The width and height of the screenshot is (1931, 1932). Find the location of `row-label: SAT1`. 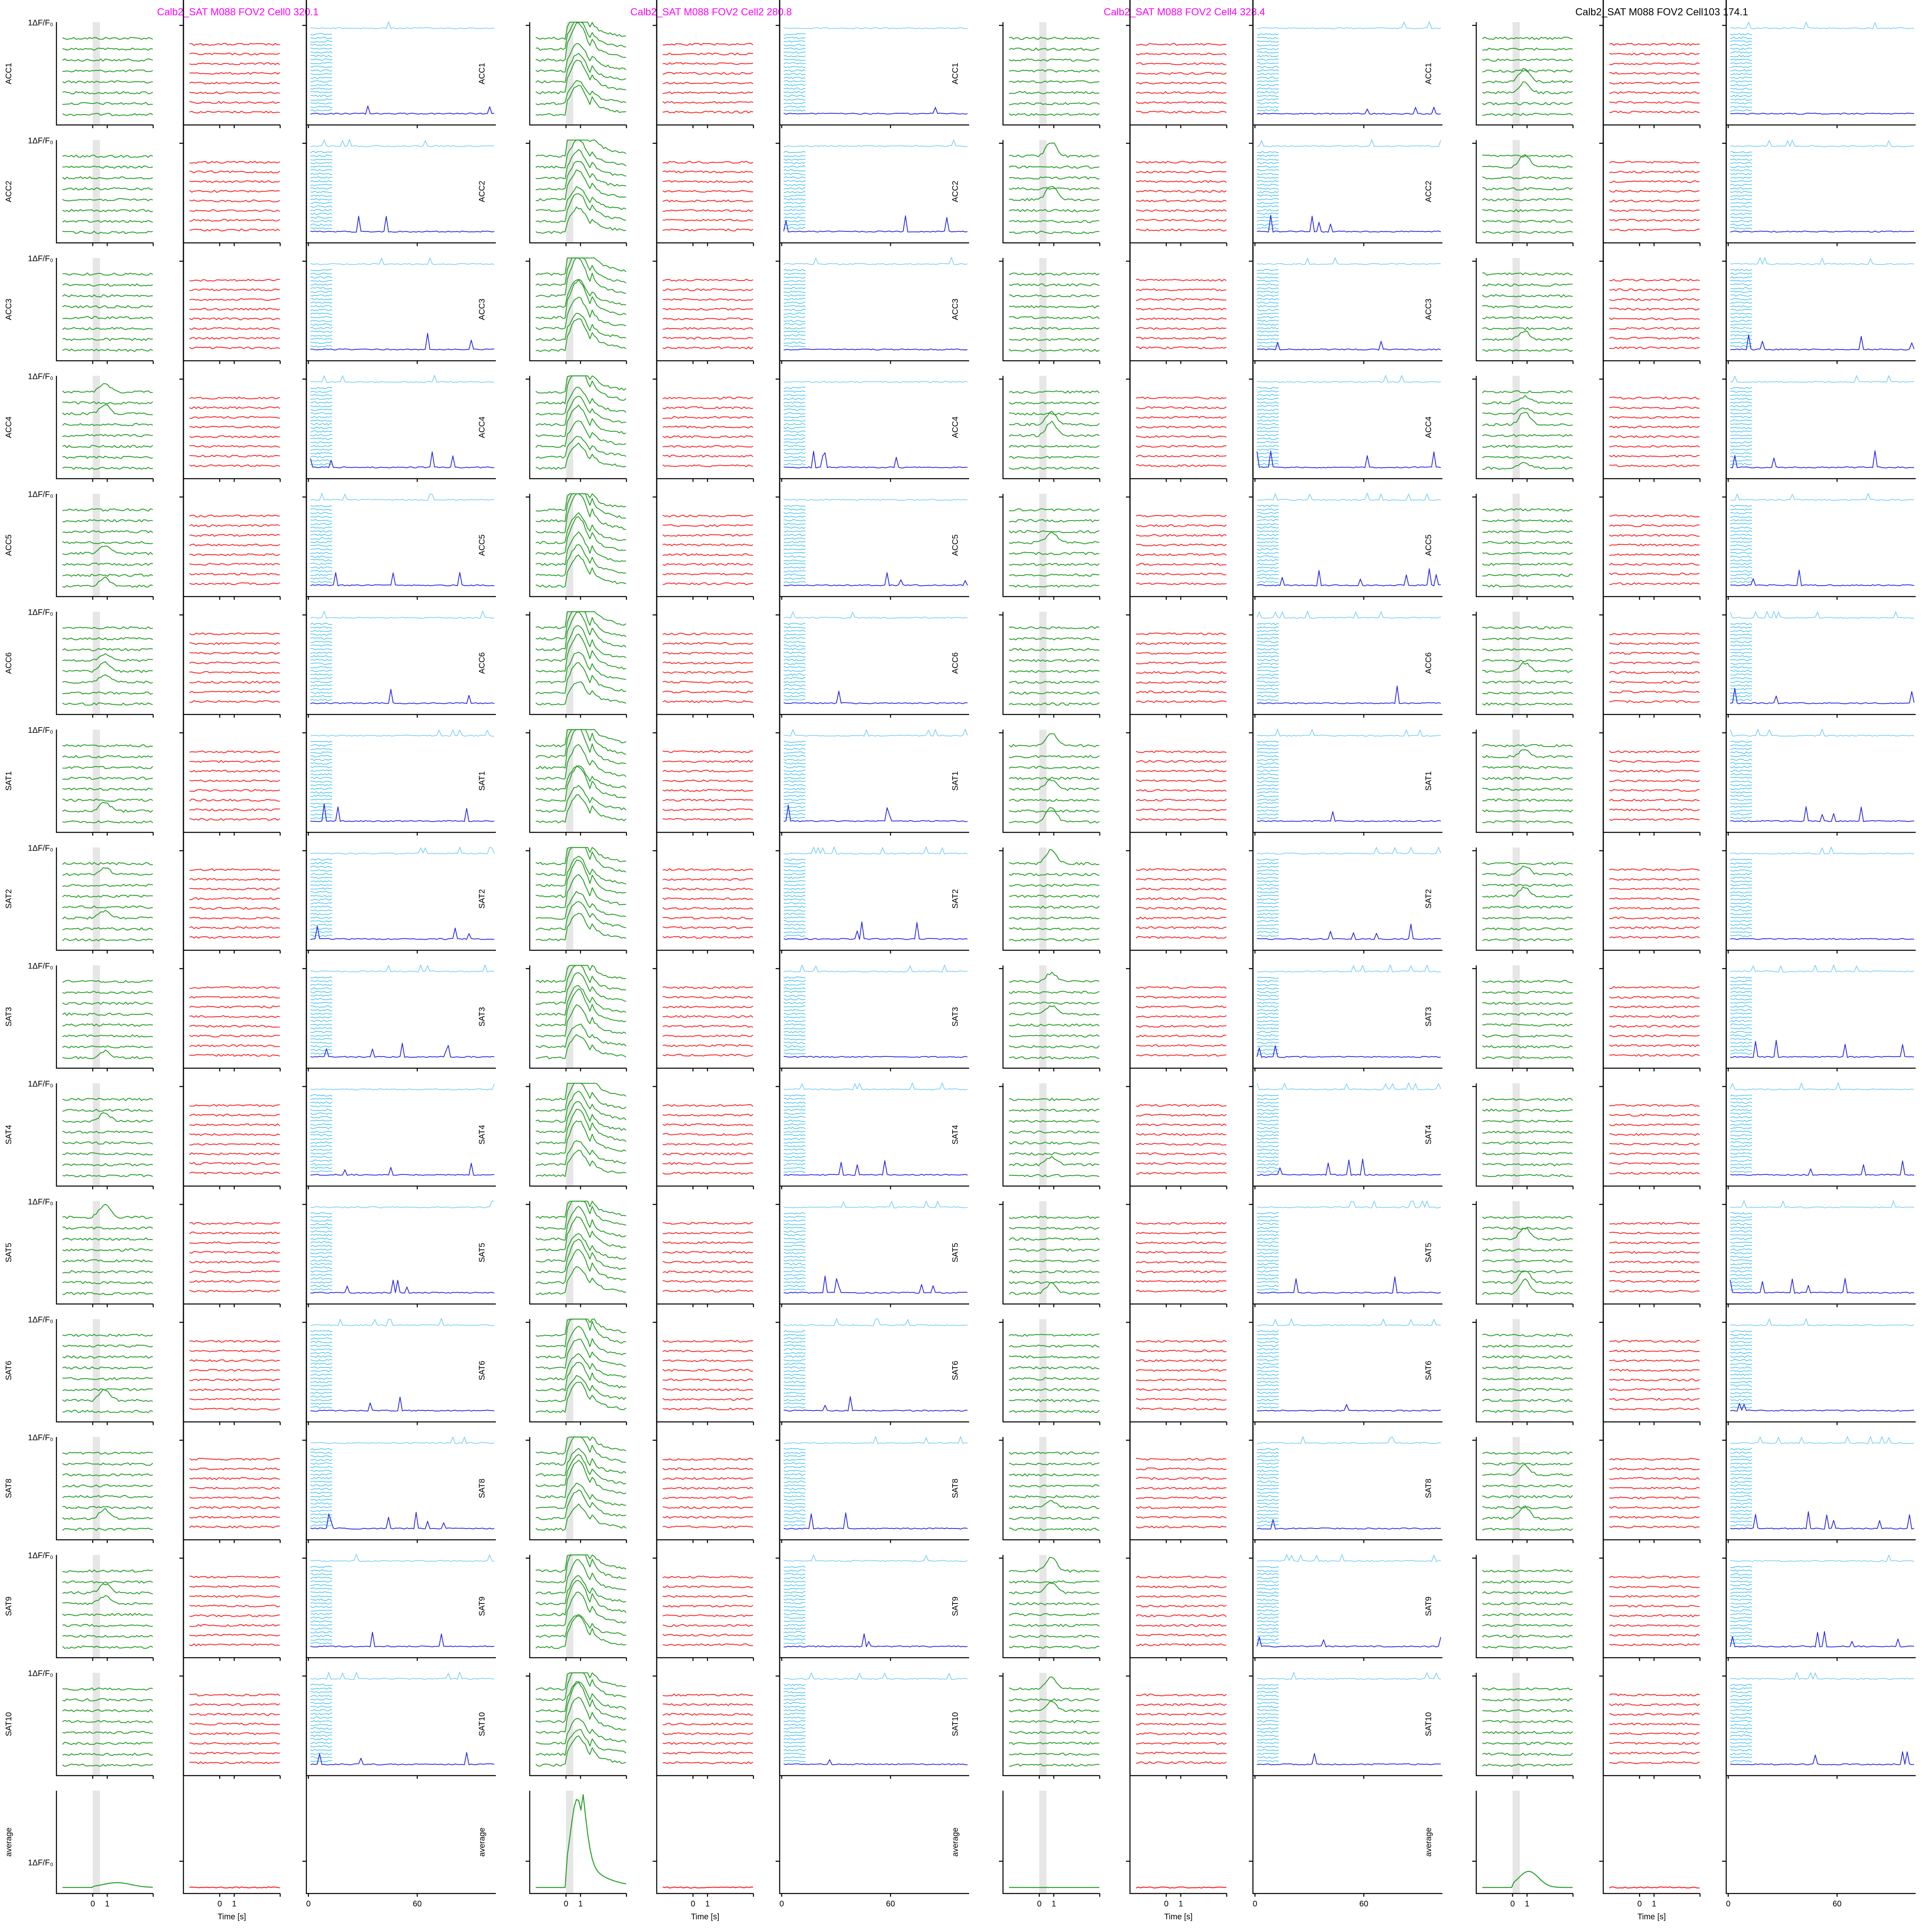

row-label: SAT1 is located at coordinates (955, 781).